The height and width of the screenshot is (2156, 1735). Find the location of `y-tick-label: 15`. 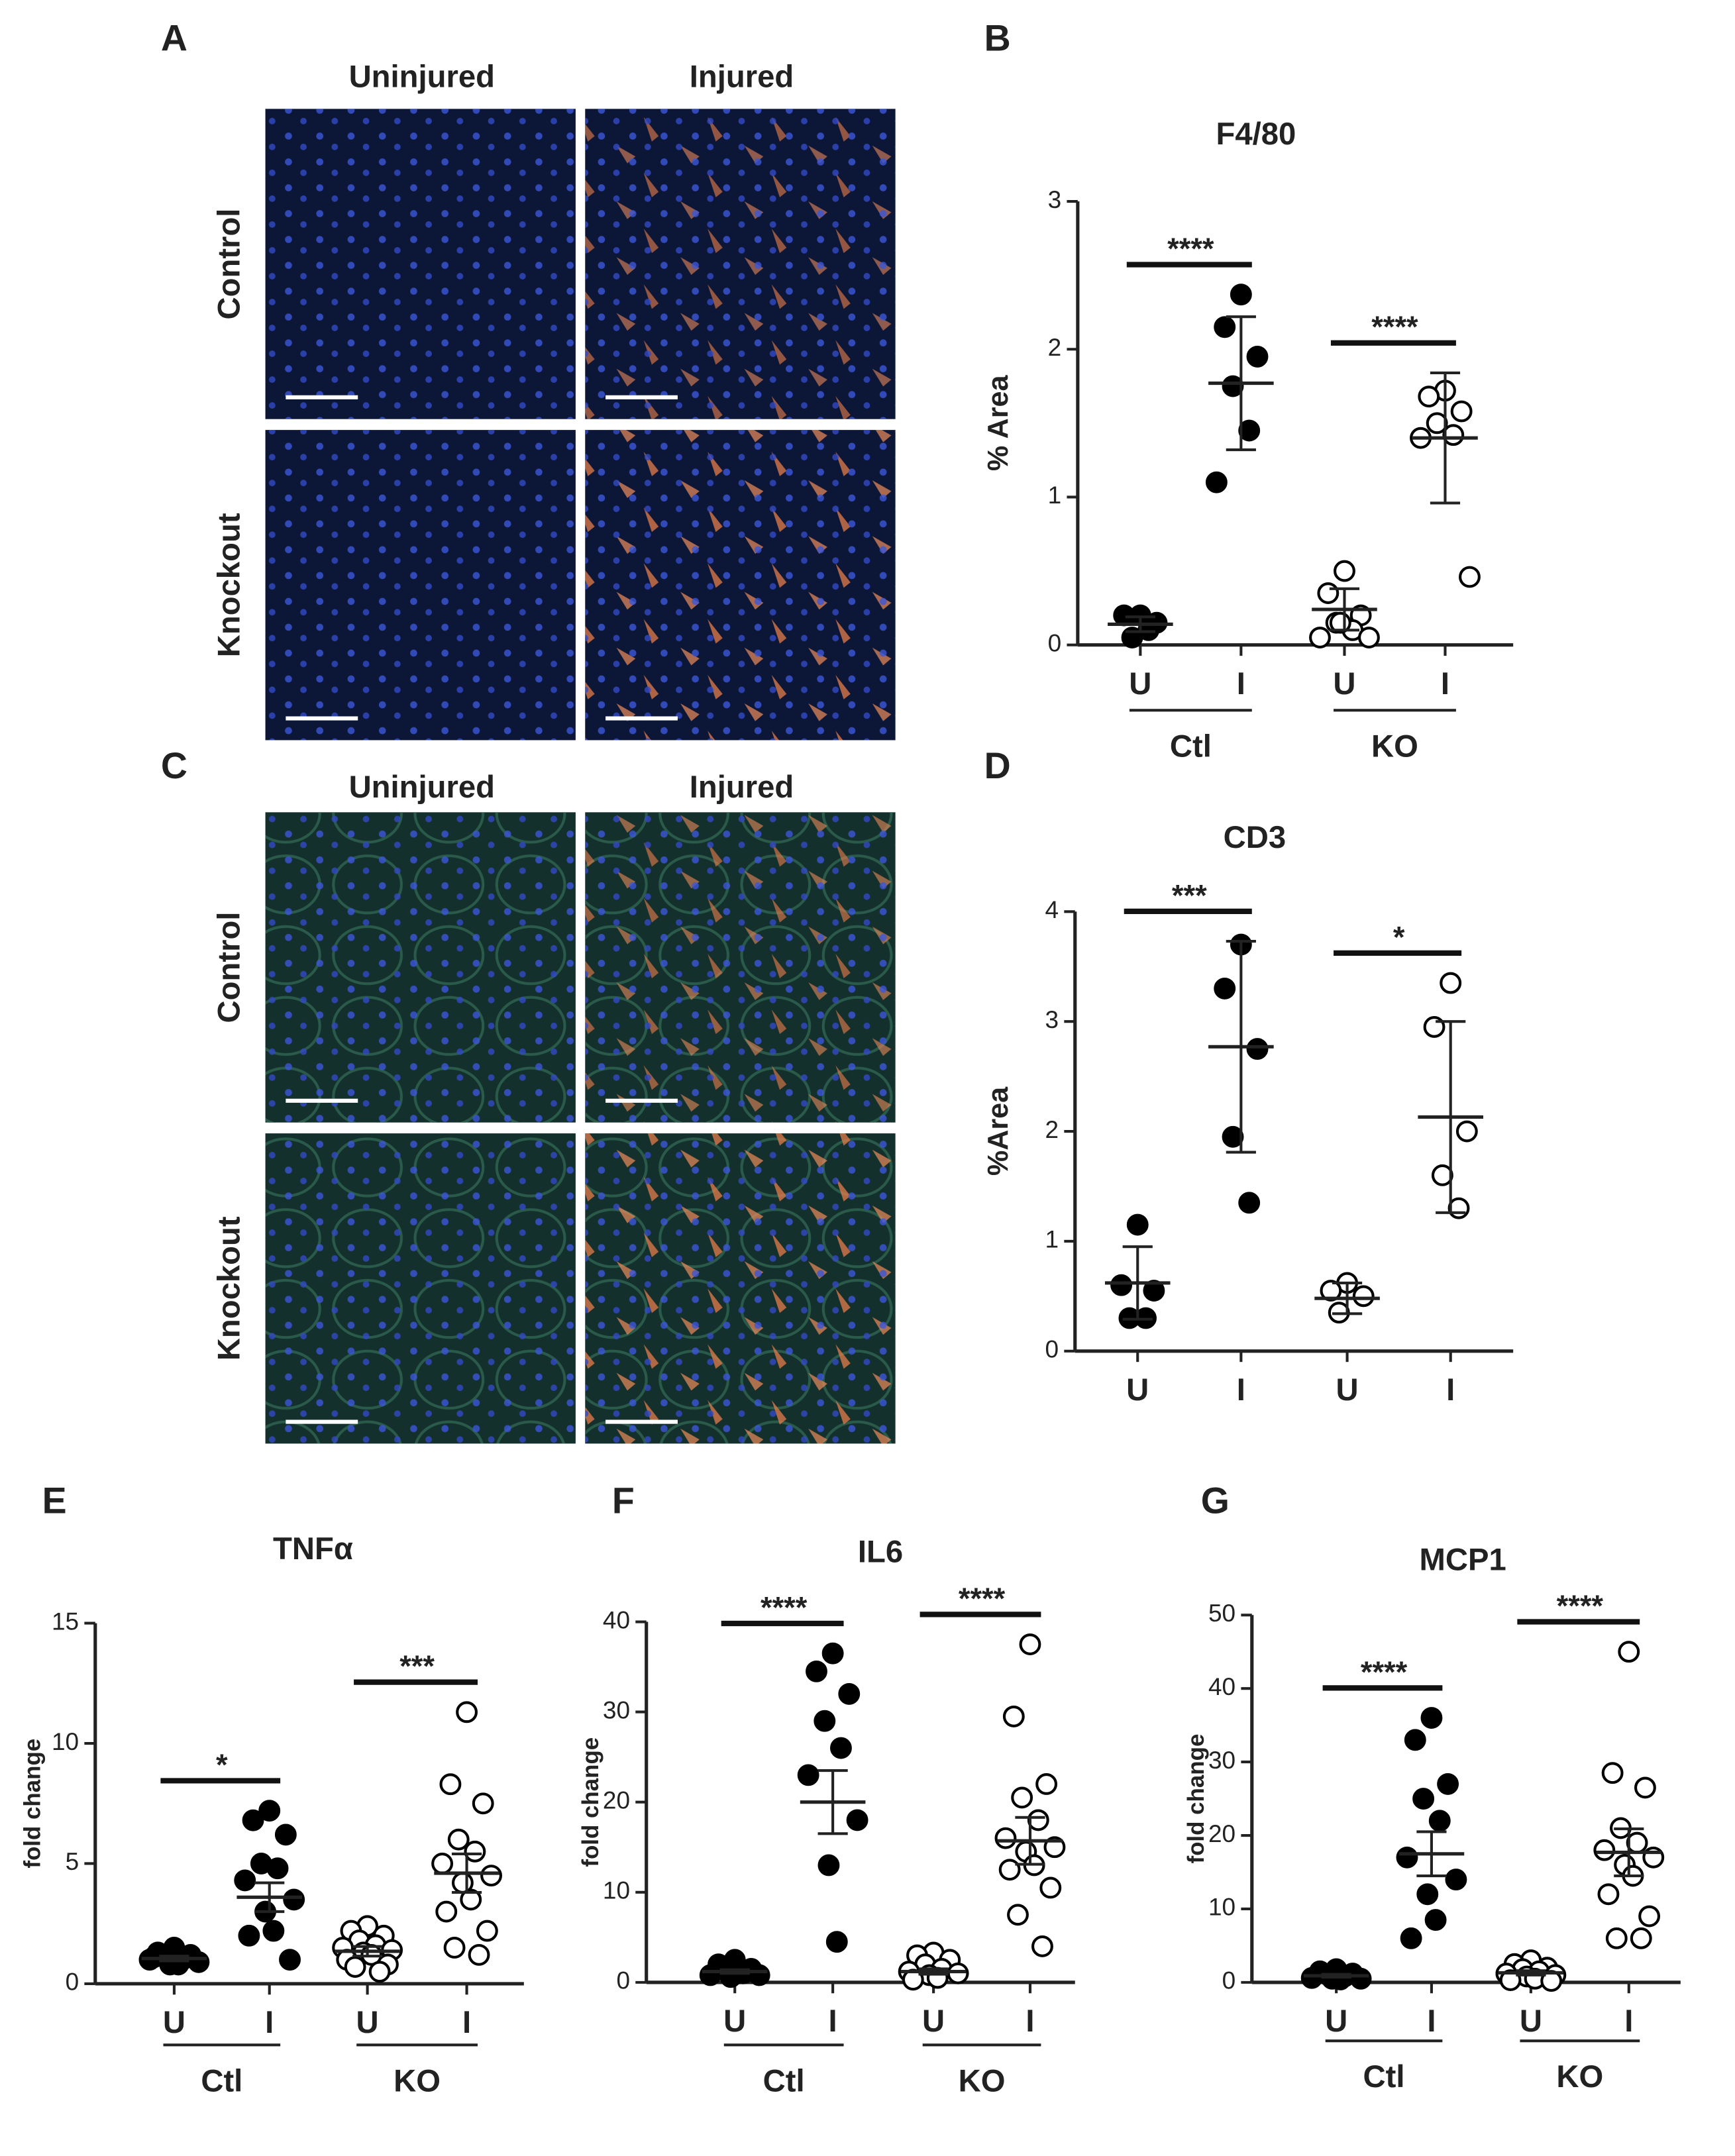

y-tick-label: 15 is located at coordinates (66, 1621).